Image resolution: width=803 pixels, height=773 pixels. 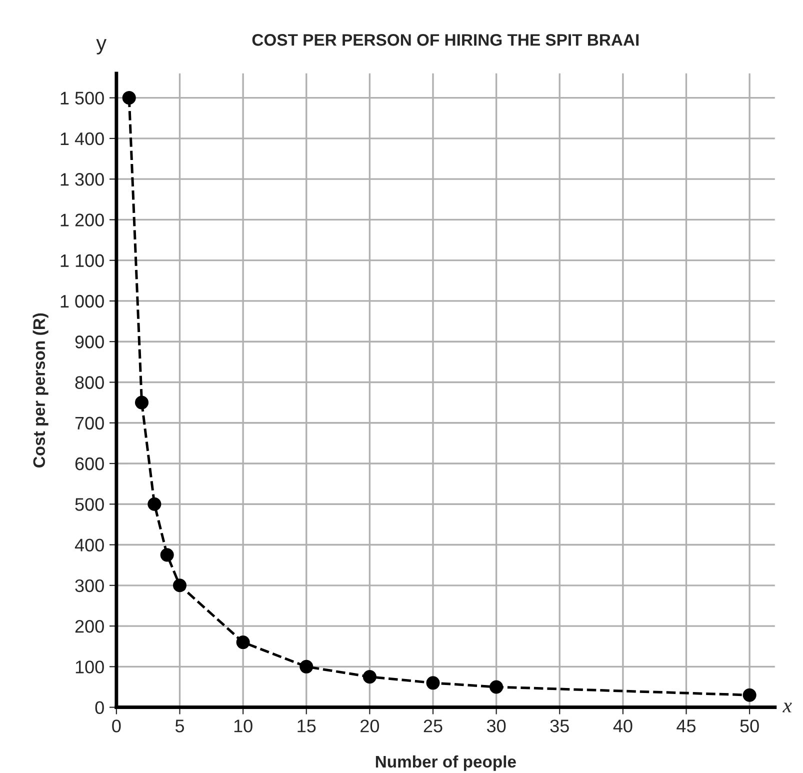 What do you see at coordinates (99, 707) in the screenshot?
I see `y-tick-label: 0` at bounding box center [99, 707].